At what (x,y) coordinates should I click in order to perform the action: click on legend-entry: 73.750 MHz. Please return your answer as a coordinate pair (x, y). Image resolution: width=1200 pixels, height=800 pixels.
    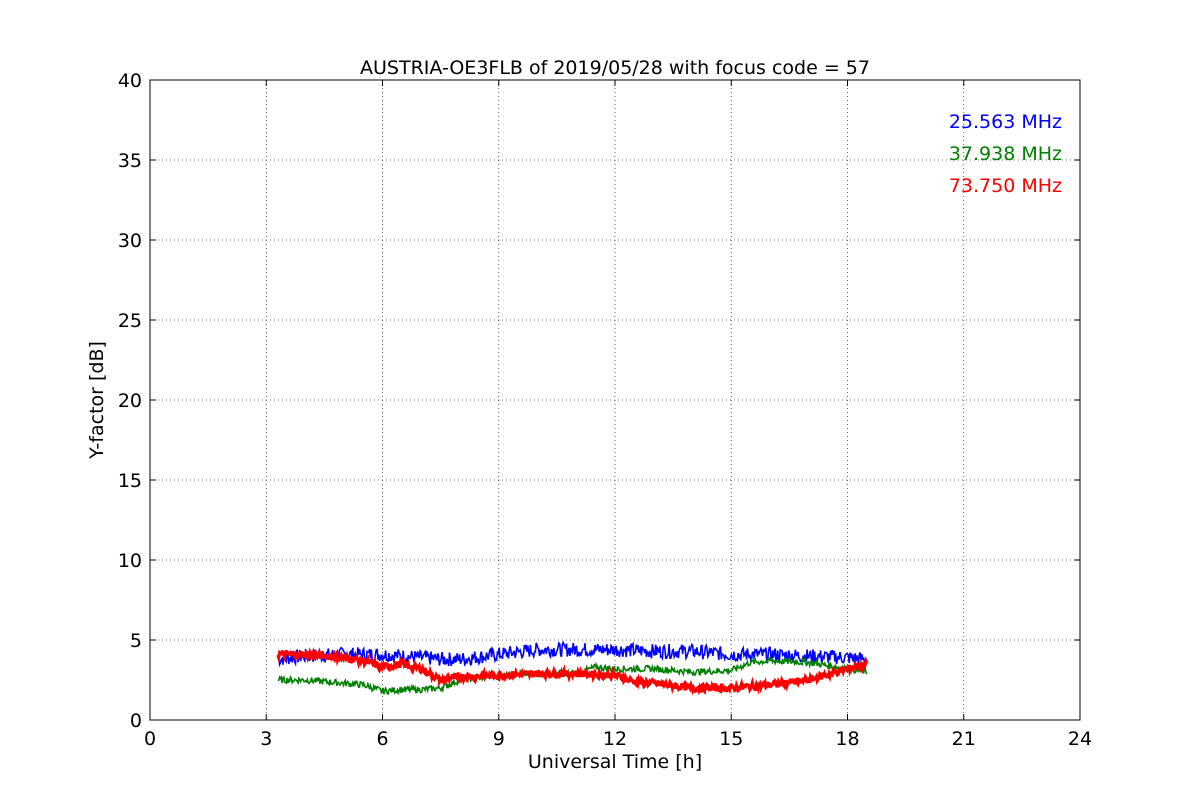
    Looking at the image, I should click on (1005, 186).